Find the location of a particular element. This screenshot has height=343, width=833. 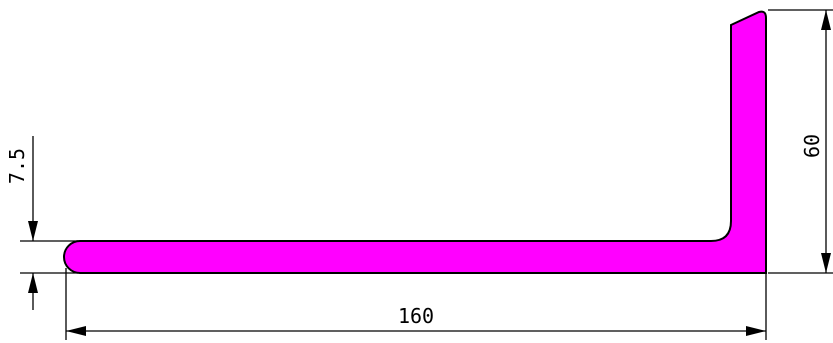

width-arrow-left is located at coordinates (76, 331).